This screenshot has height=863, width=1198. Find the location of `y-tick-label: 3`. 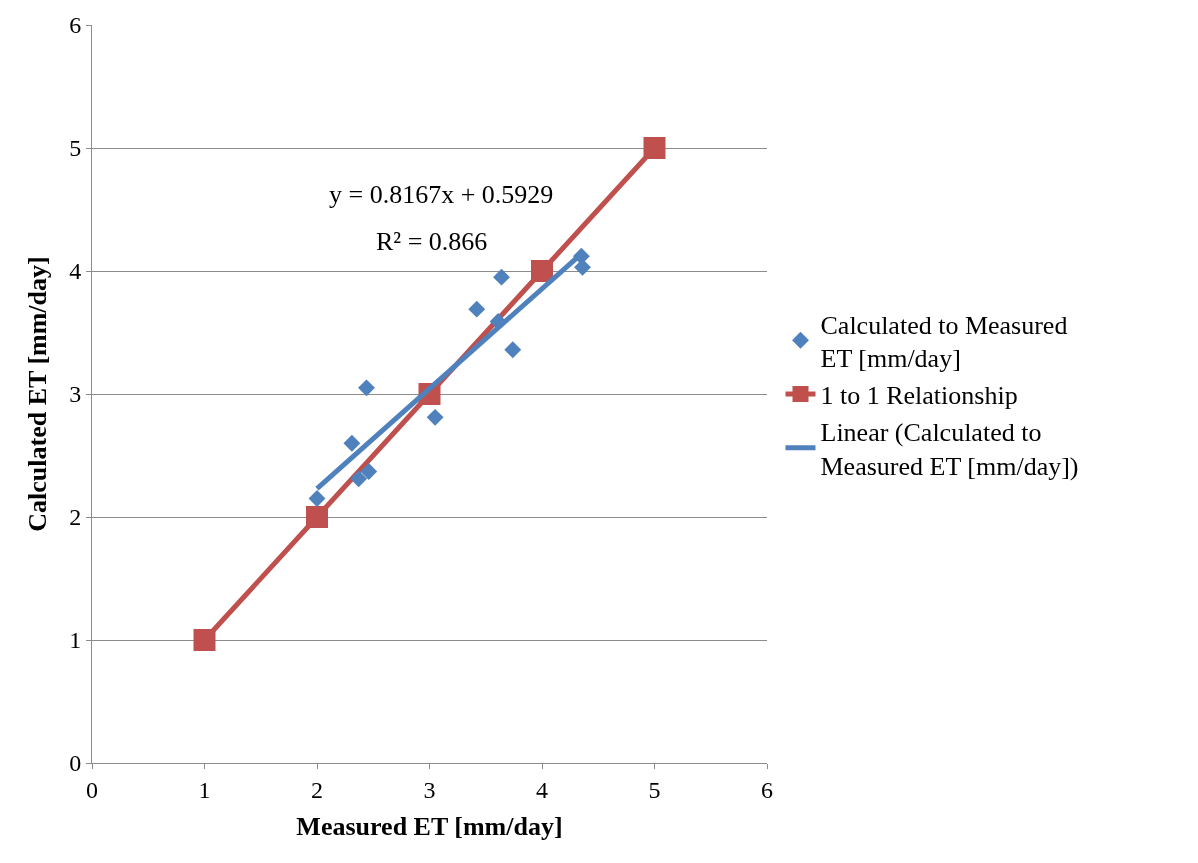

y-tick-label: 3 is located at coordinates (75, 394).